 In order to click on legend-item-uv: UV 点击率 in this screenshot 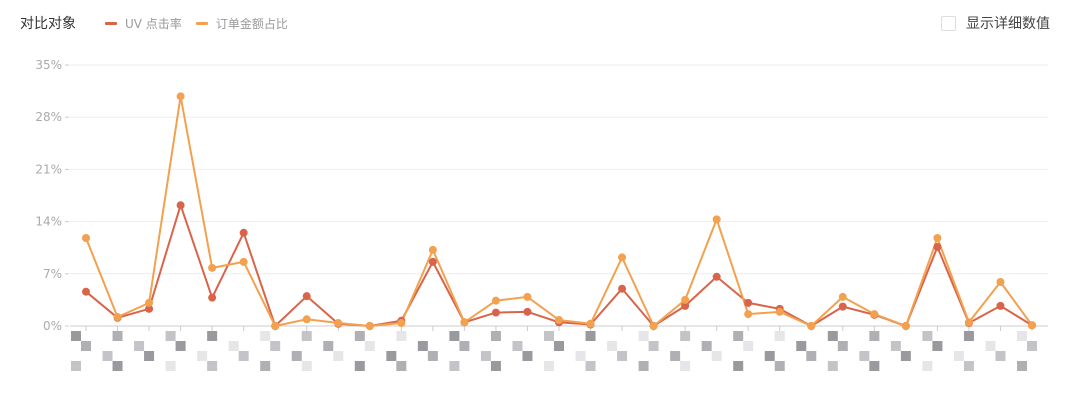, I will do `click(143, 23)`.